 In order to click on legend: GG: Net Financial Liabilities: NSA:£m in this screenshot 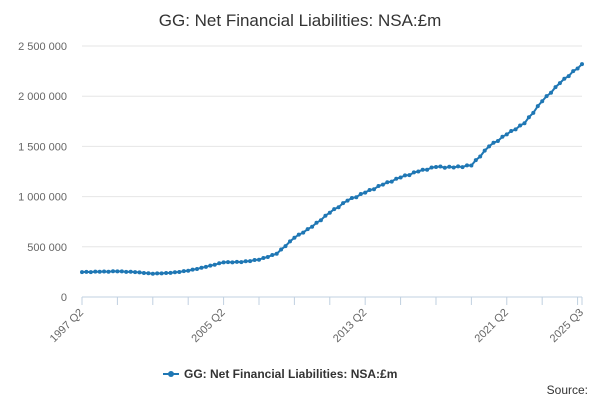, I will do `click(280, 374)`.